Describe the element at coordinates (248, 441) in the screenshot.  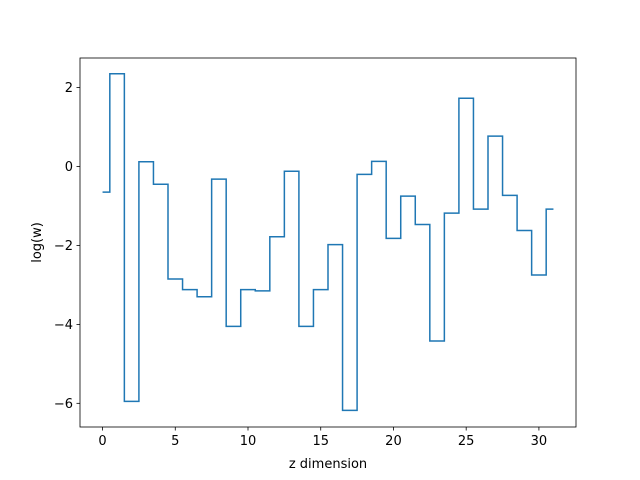
I see `x-tick-label: 10` at that location.